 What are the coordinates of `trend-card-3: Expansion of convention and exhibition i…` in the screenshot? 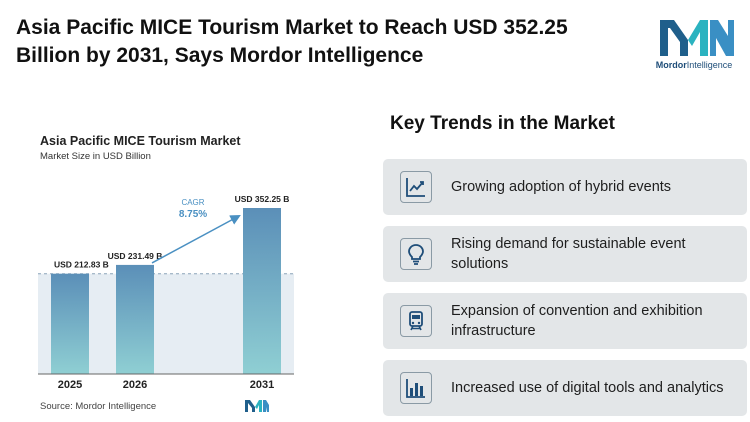 It's located at (565, 321).